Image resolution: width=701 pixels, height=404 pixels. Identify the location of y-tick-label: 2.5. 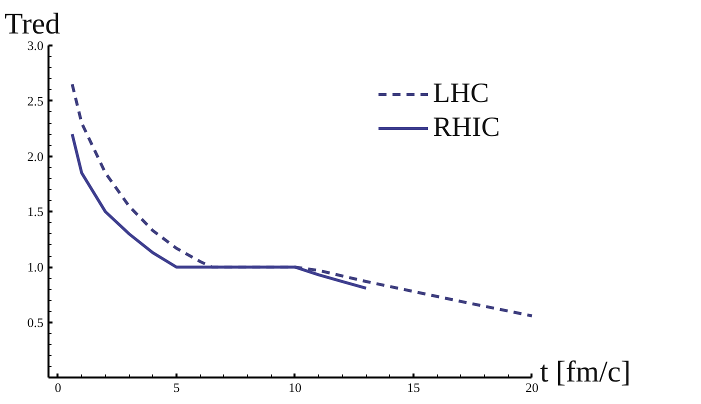
(35, 100).